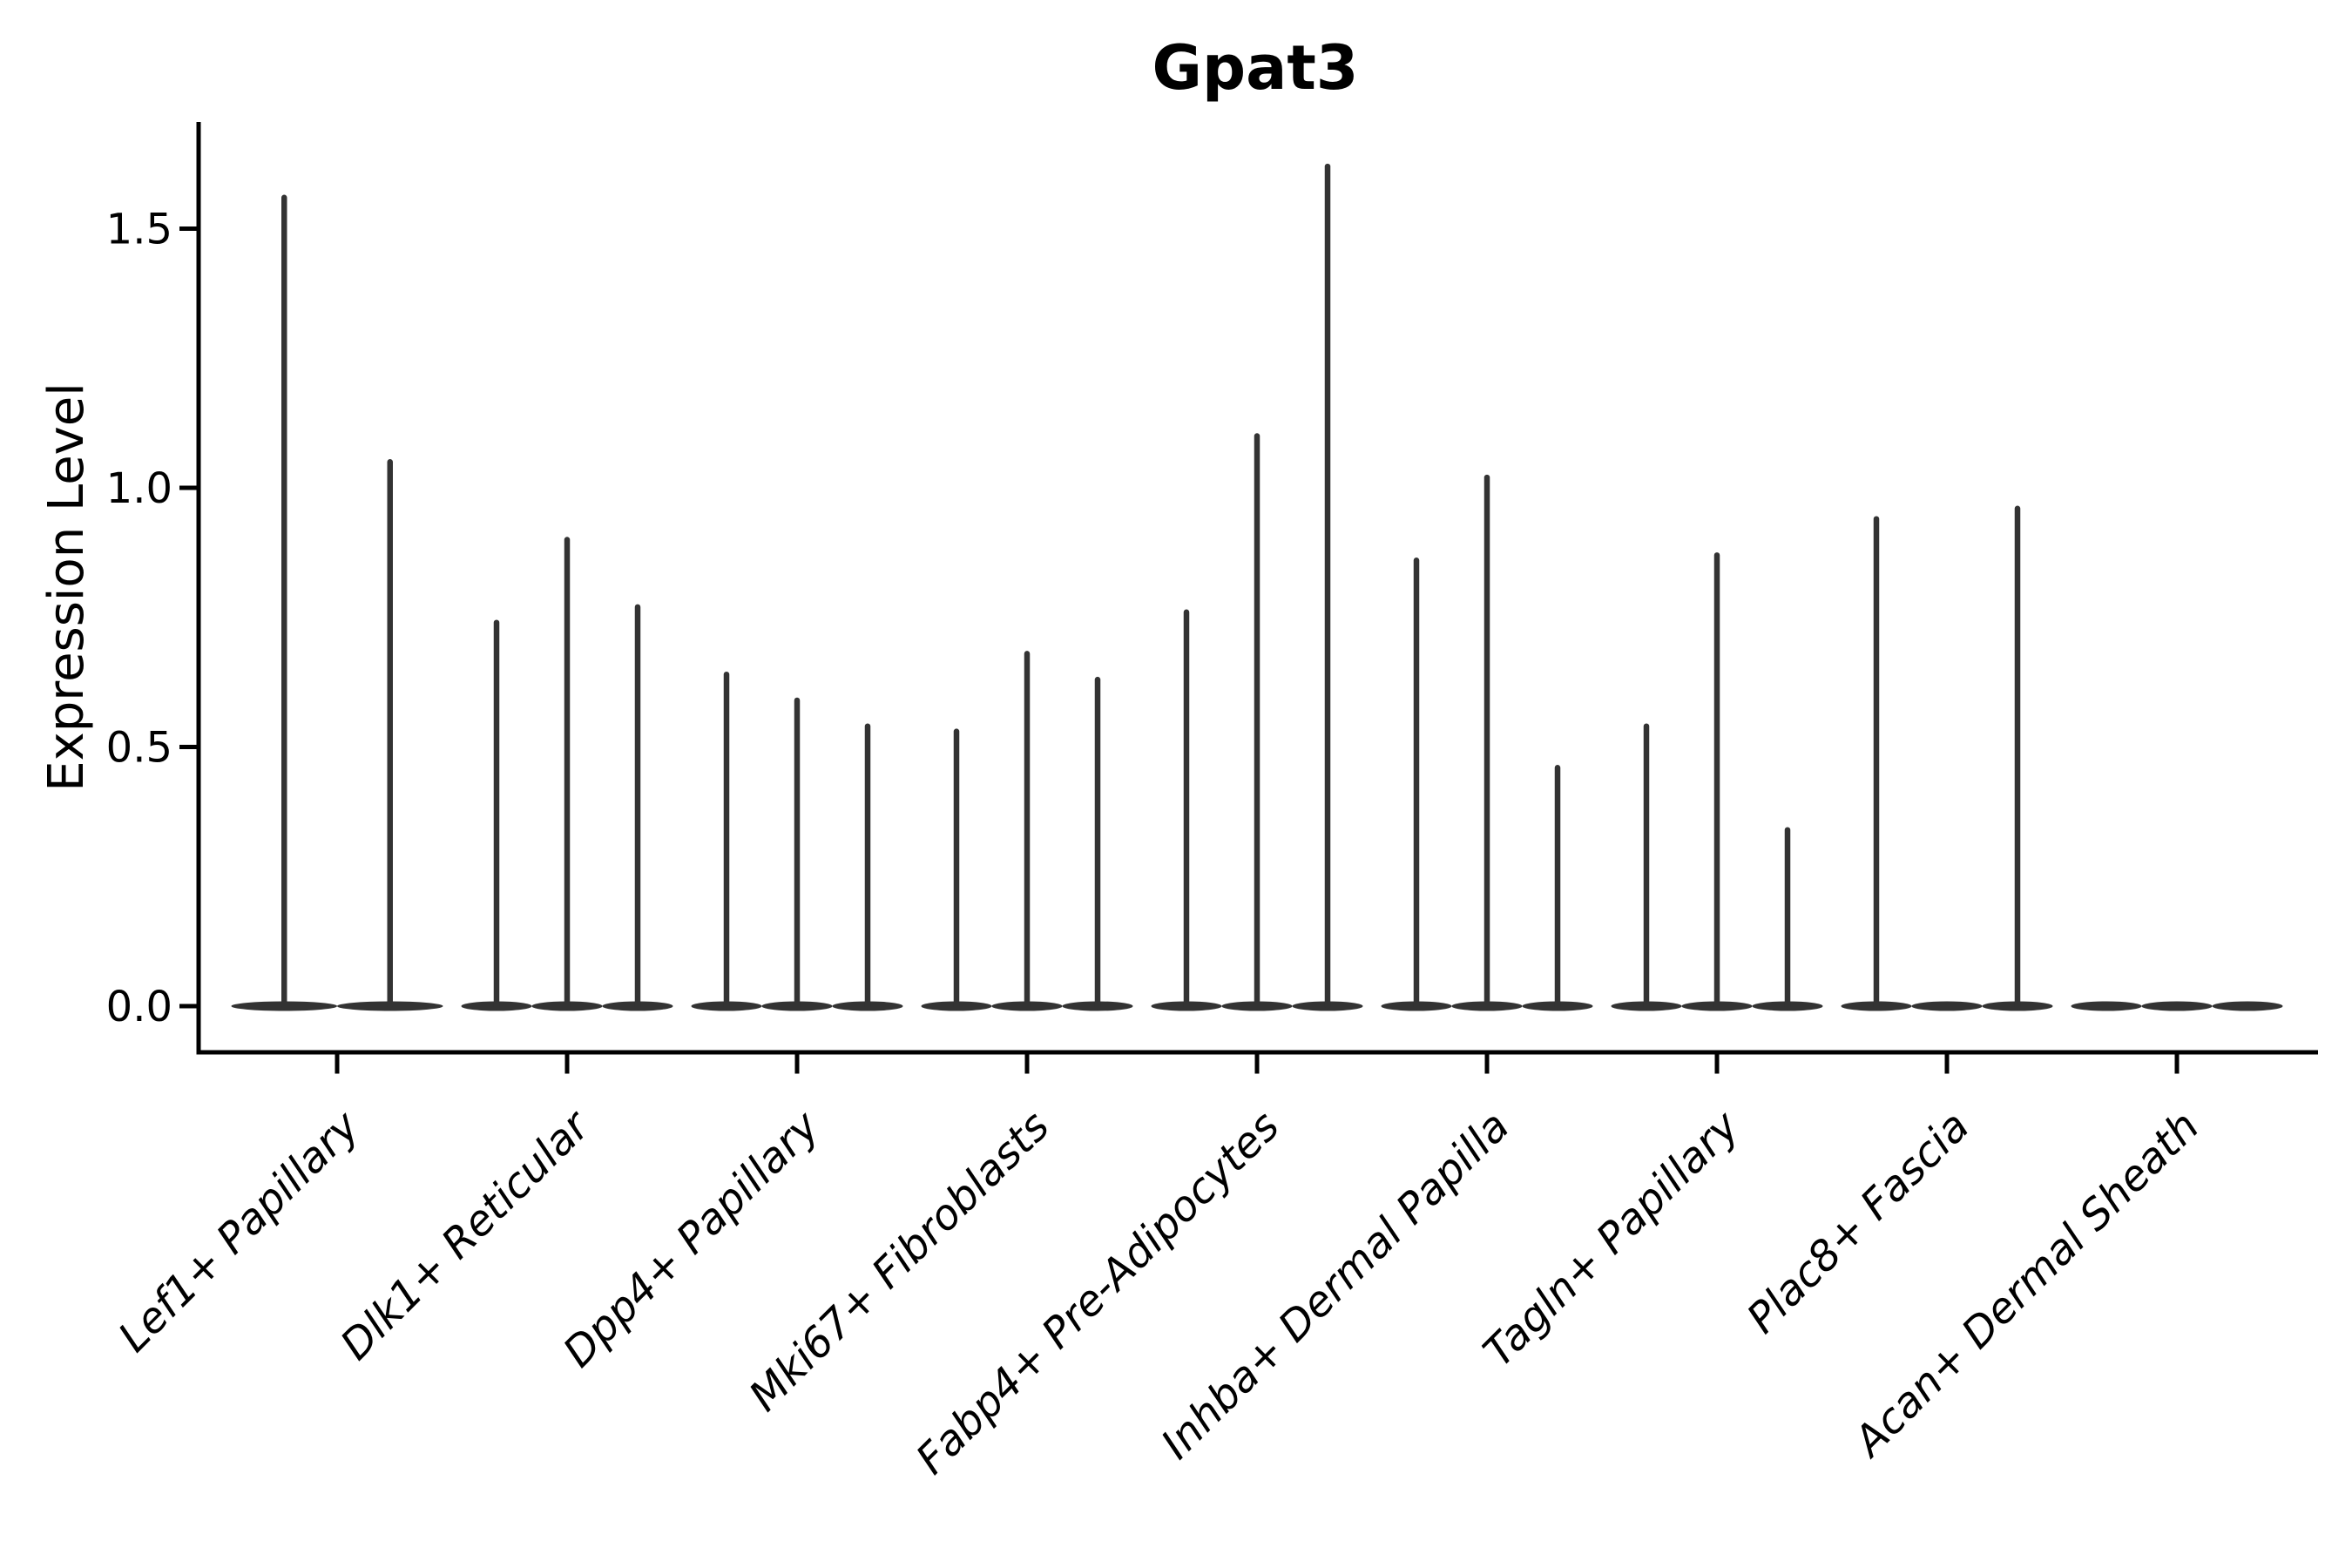 The width and height of the screenshot is (2352, 1568). Describe the element at coordinates (1098, 1293) in the screenshot. I see `x-tick-label: Fabp4+ Pre-Adipocytes` at that location.